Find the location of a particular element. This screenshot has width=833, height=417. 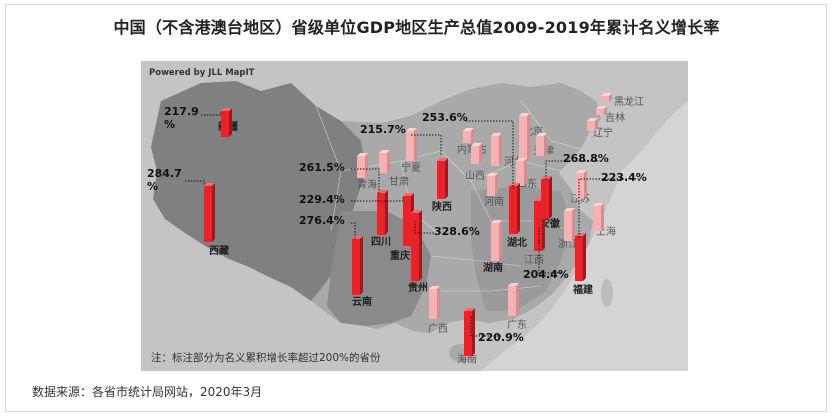

value-label: 215.7% is located at coordinates (383, 129).